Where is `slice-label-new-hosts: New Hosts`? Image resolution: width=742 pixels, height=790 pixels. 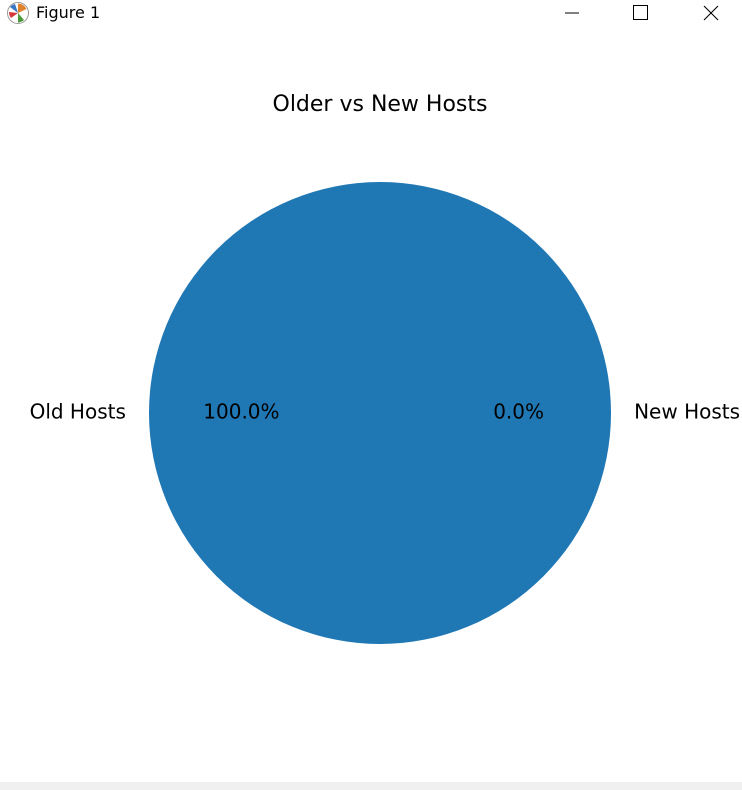 slice-label-new-hosts: New Hosts is located at coordinates (687, 412).